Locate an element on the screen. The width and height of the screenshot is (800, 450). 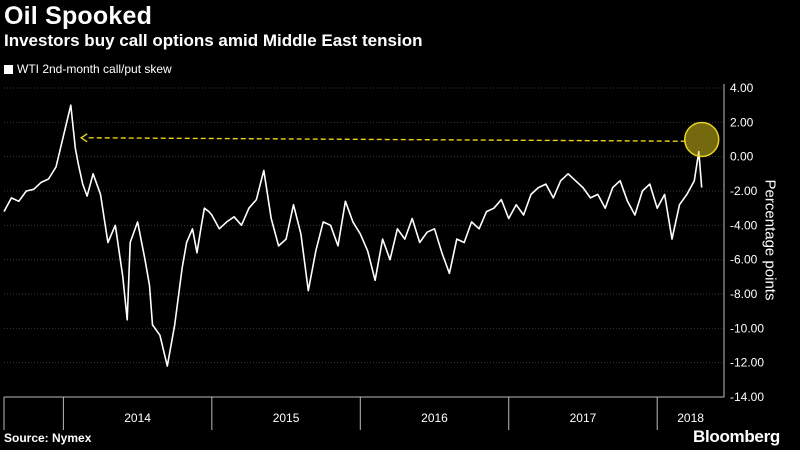
y-tick-label: -14.00 is located at coordinates (747, 397).